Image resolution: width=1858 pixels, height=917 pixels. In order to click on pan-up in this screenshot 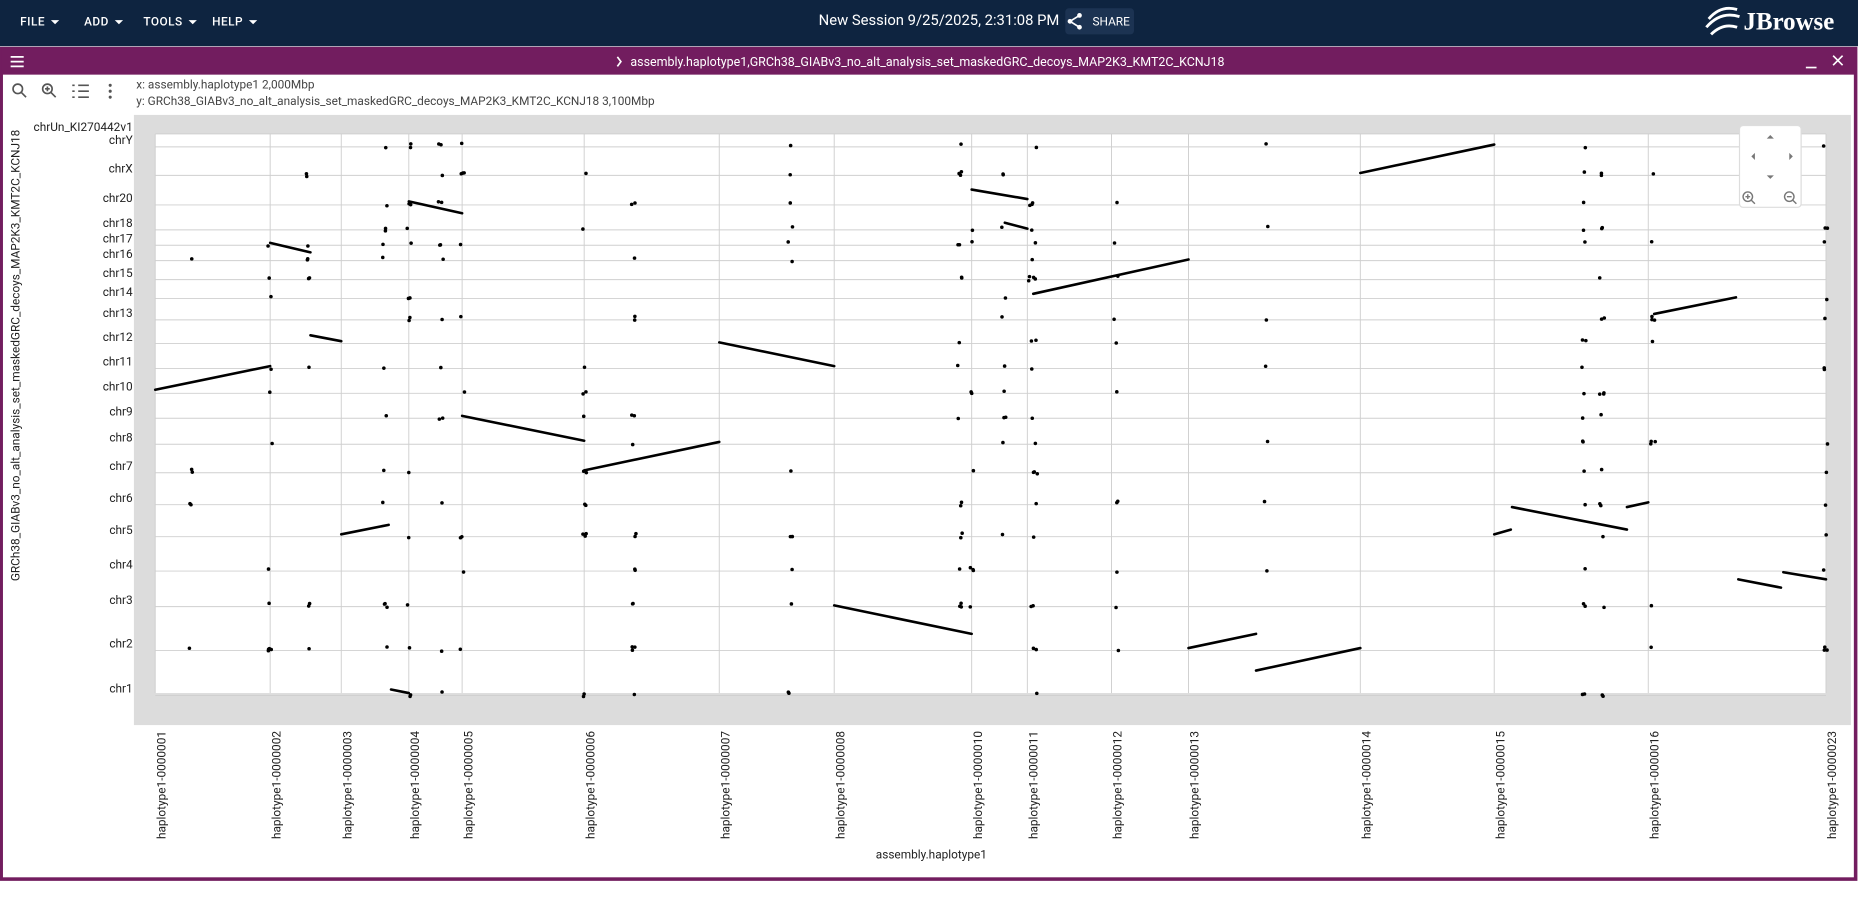, I will do `click(1770, 137)`.